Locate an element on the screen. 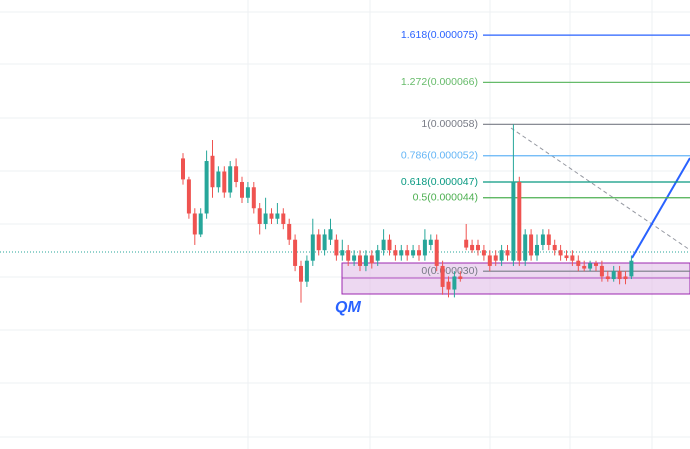 This screenshot has width=690, height=449. trend-line is located at coordinates (600, 189).